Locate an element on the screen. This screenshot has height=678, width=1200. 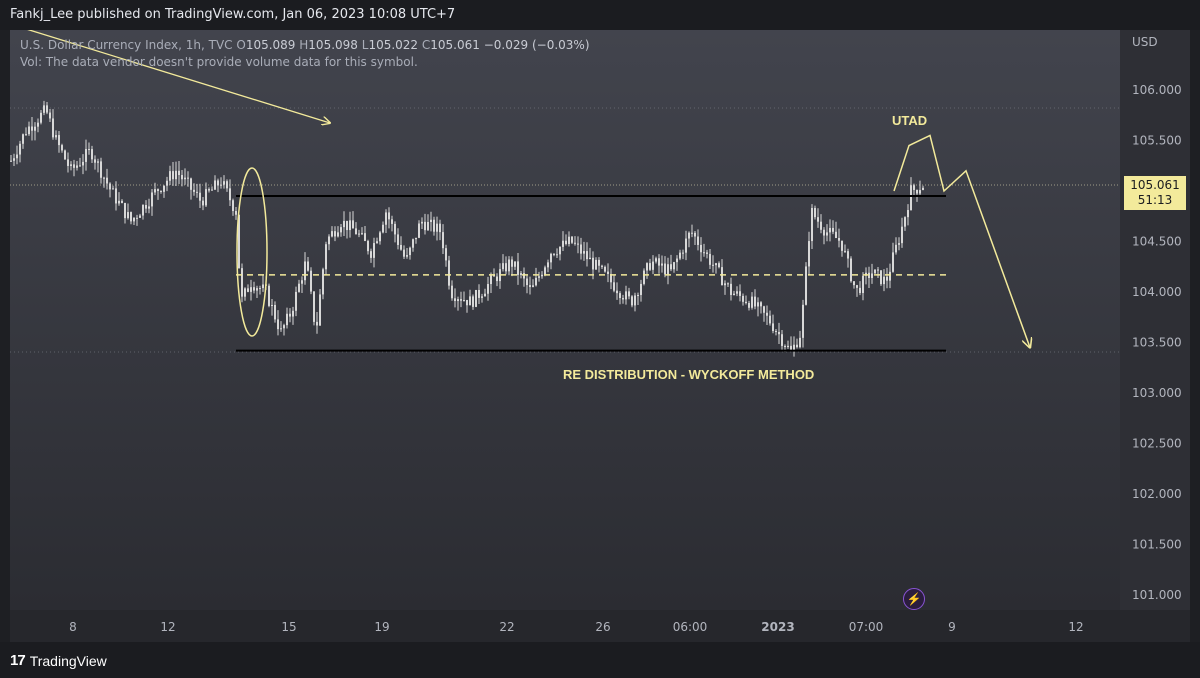
wyckoff-label: RE DISTRIBUTION - WYCKOFF METHOD is located at coordinates (688, 374).